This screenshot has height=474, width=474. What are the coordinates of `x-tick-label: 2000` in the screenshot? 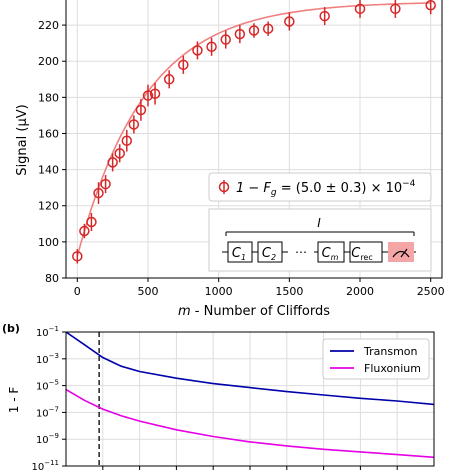 It's located at (360, 291).